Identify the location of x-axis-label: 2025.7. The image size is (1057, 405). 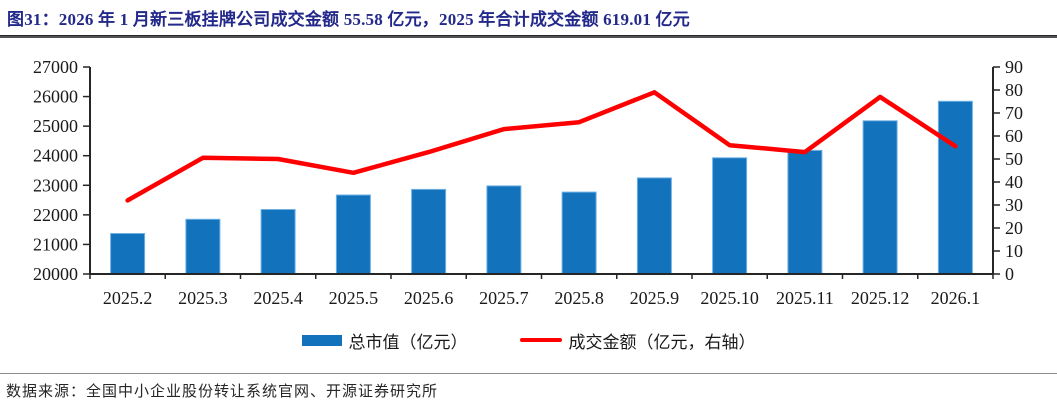
(504, 298).